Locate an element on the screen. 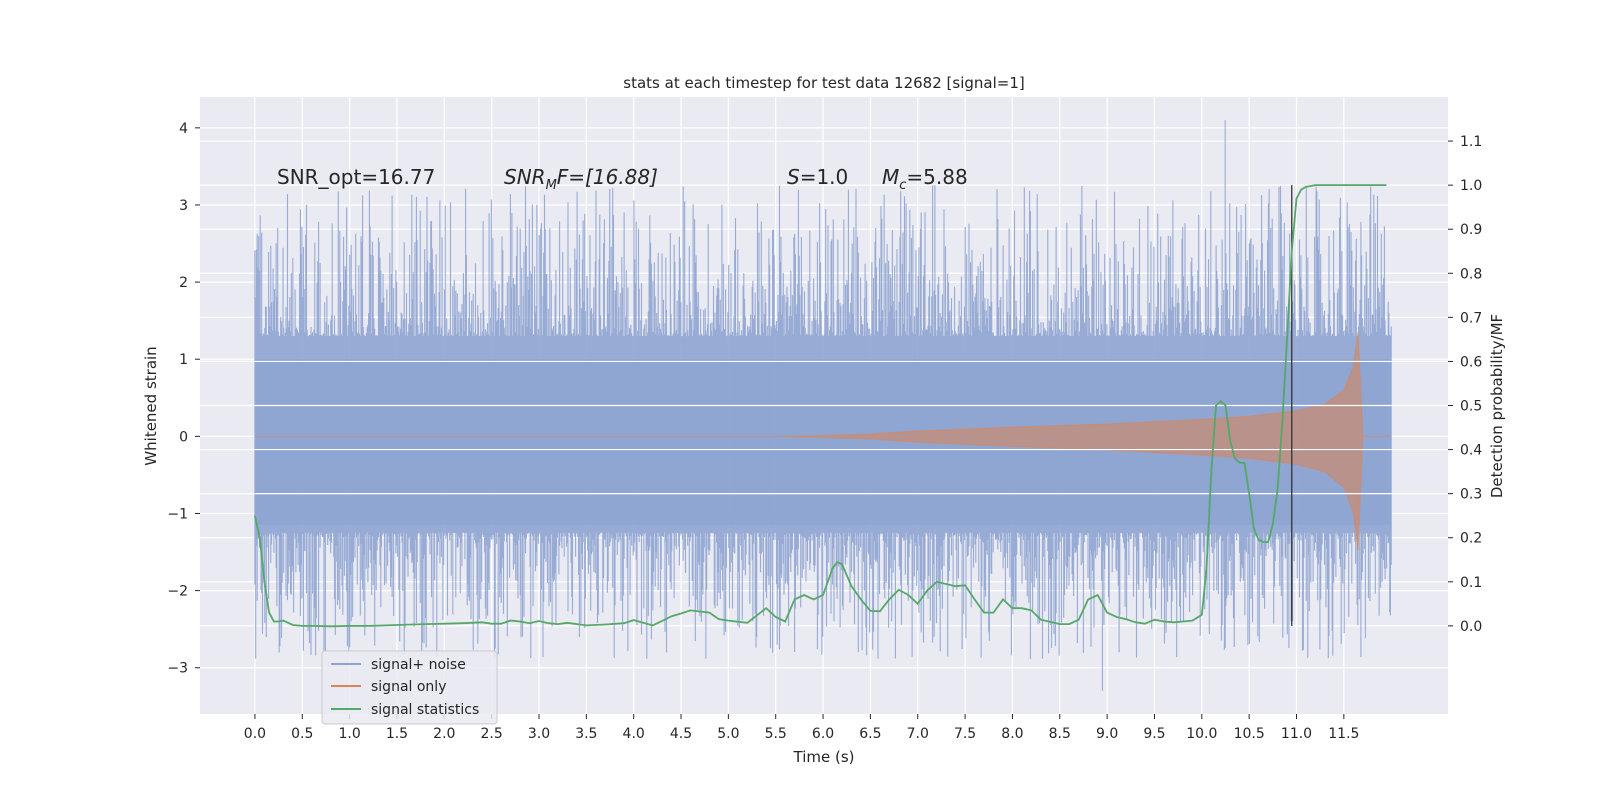 Image resolution: width=1600 pixels, height=800 pixels. annotation-s-value: =1.0 is located at coordinates (824, 177).